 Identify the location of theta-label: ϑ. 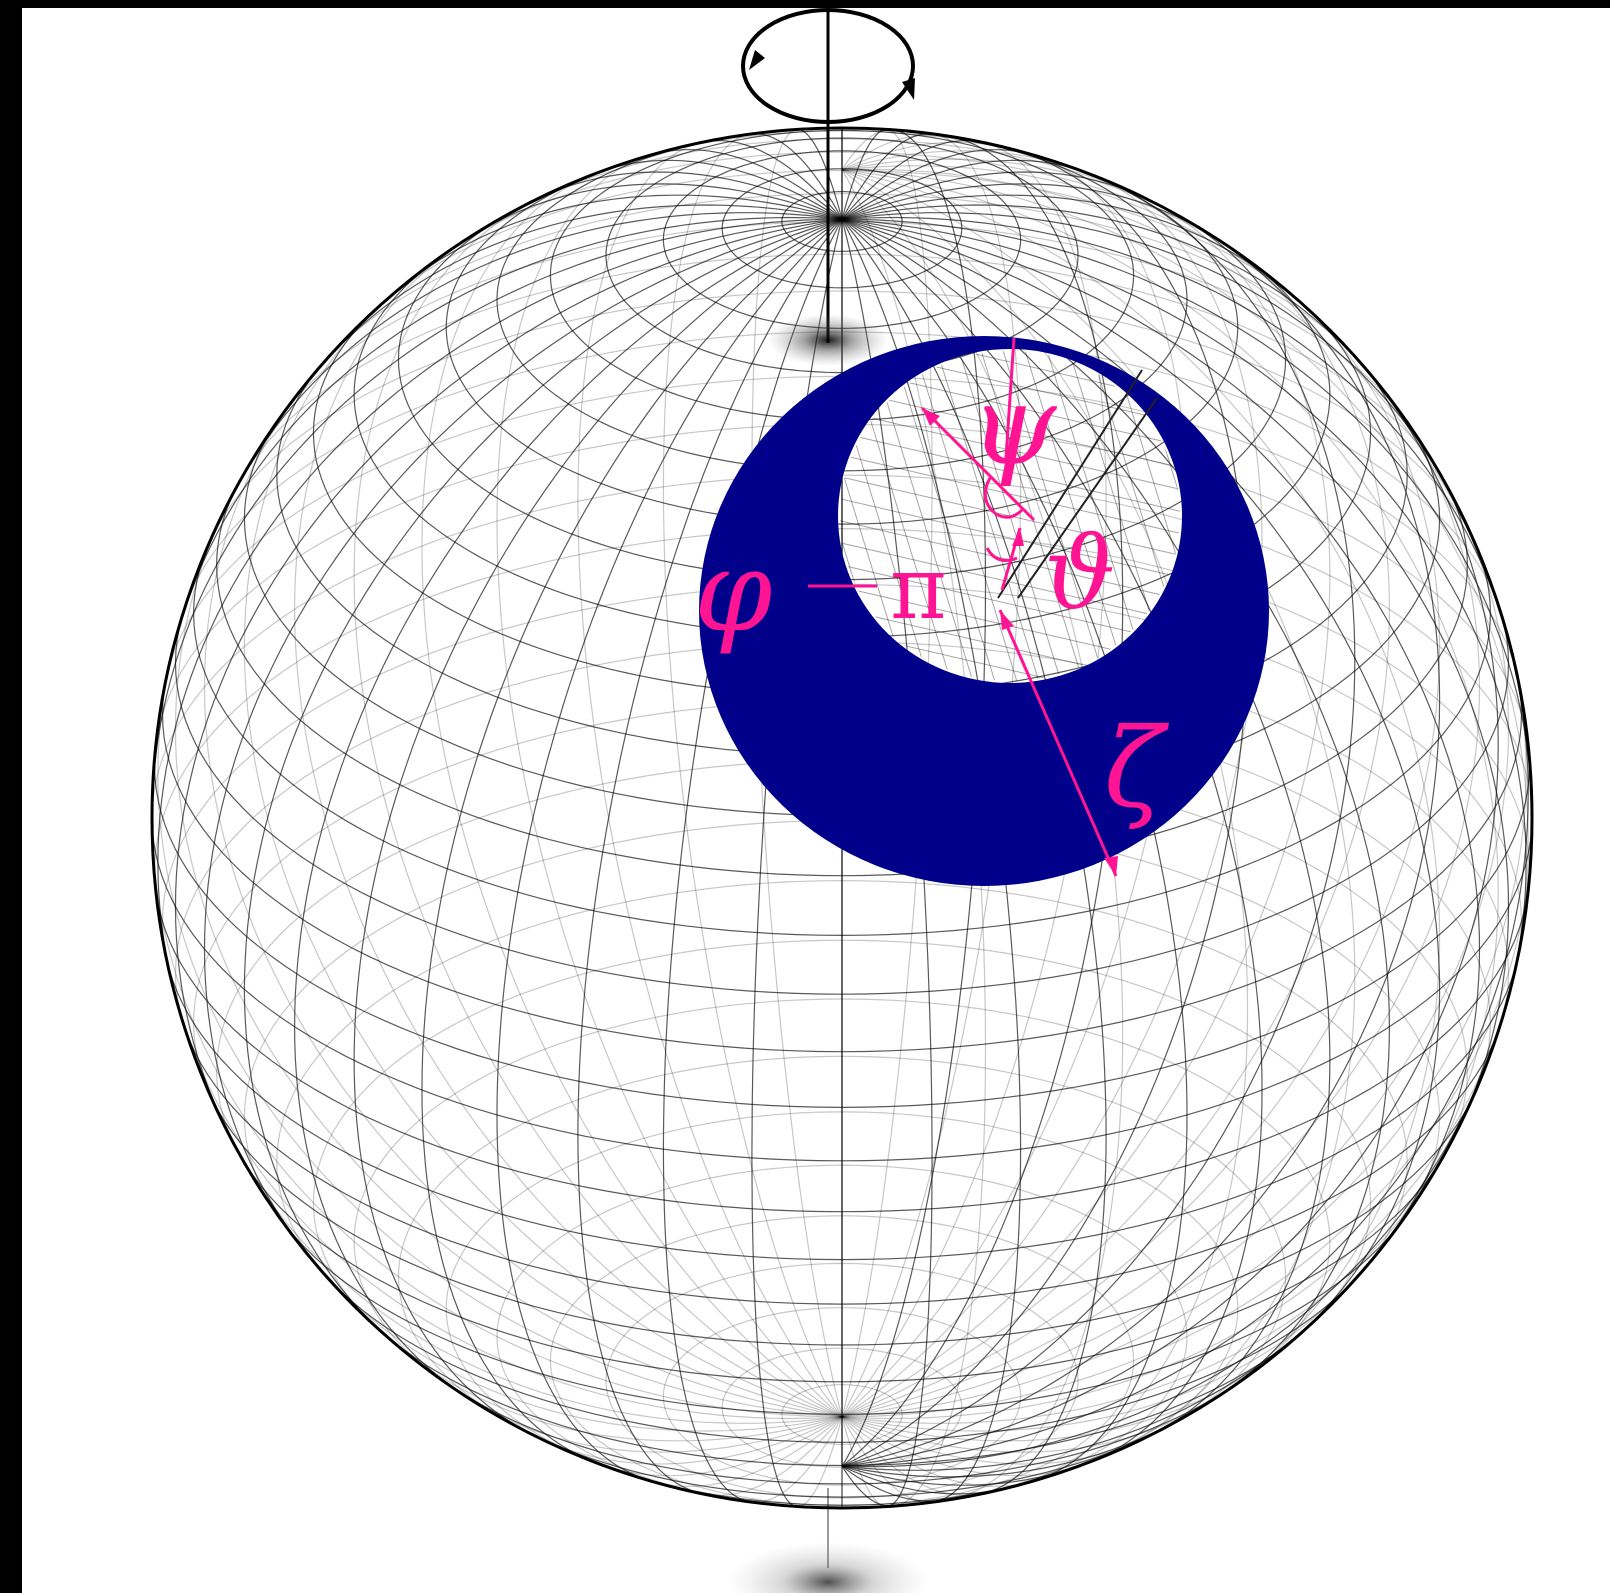
(1079, 573).